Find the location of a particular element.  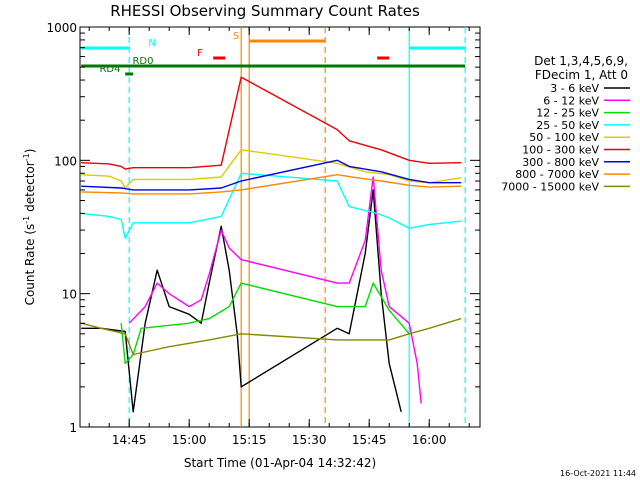

x-tick-label-3: 15:30 is located at coordinates (309, 440).